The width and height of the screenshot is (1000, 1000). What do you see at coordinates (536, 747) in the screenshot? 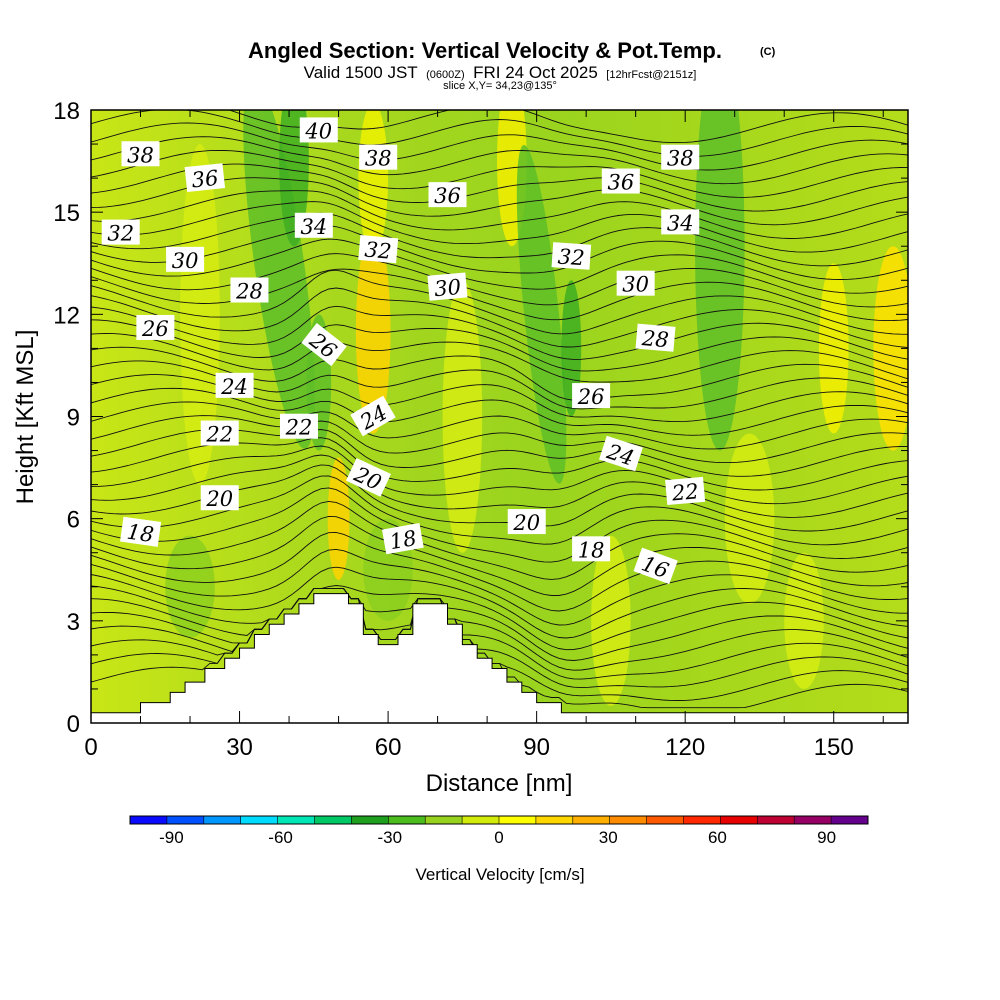
I see `x-tick-label: 90` at bounding box center [536, 747].